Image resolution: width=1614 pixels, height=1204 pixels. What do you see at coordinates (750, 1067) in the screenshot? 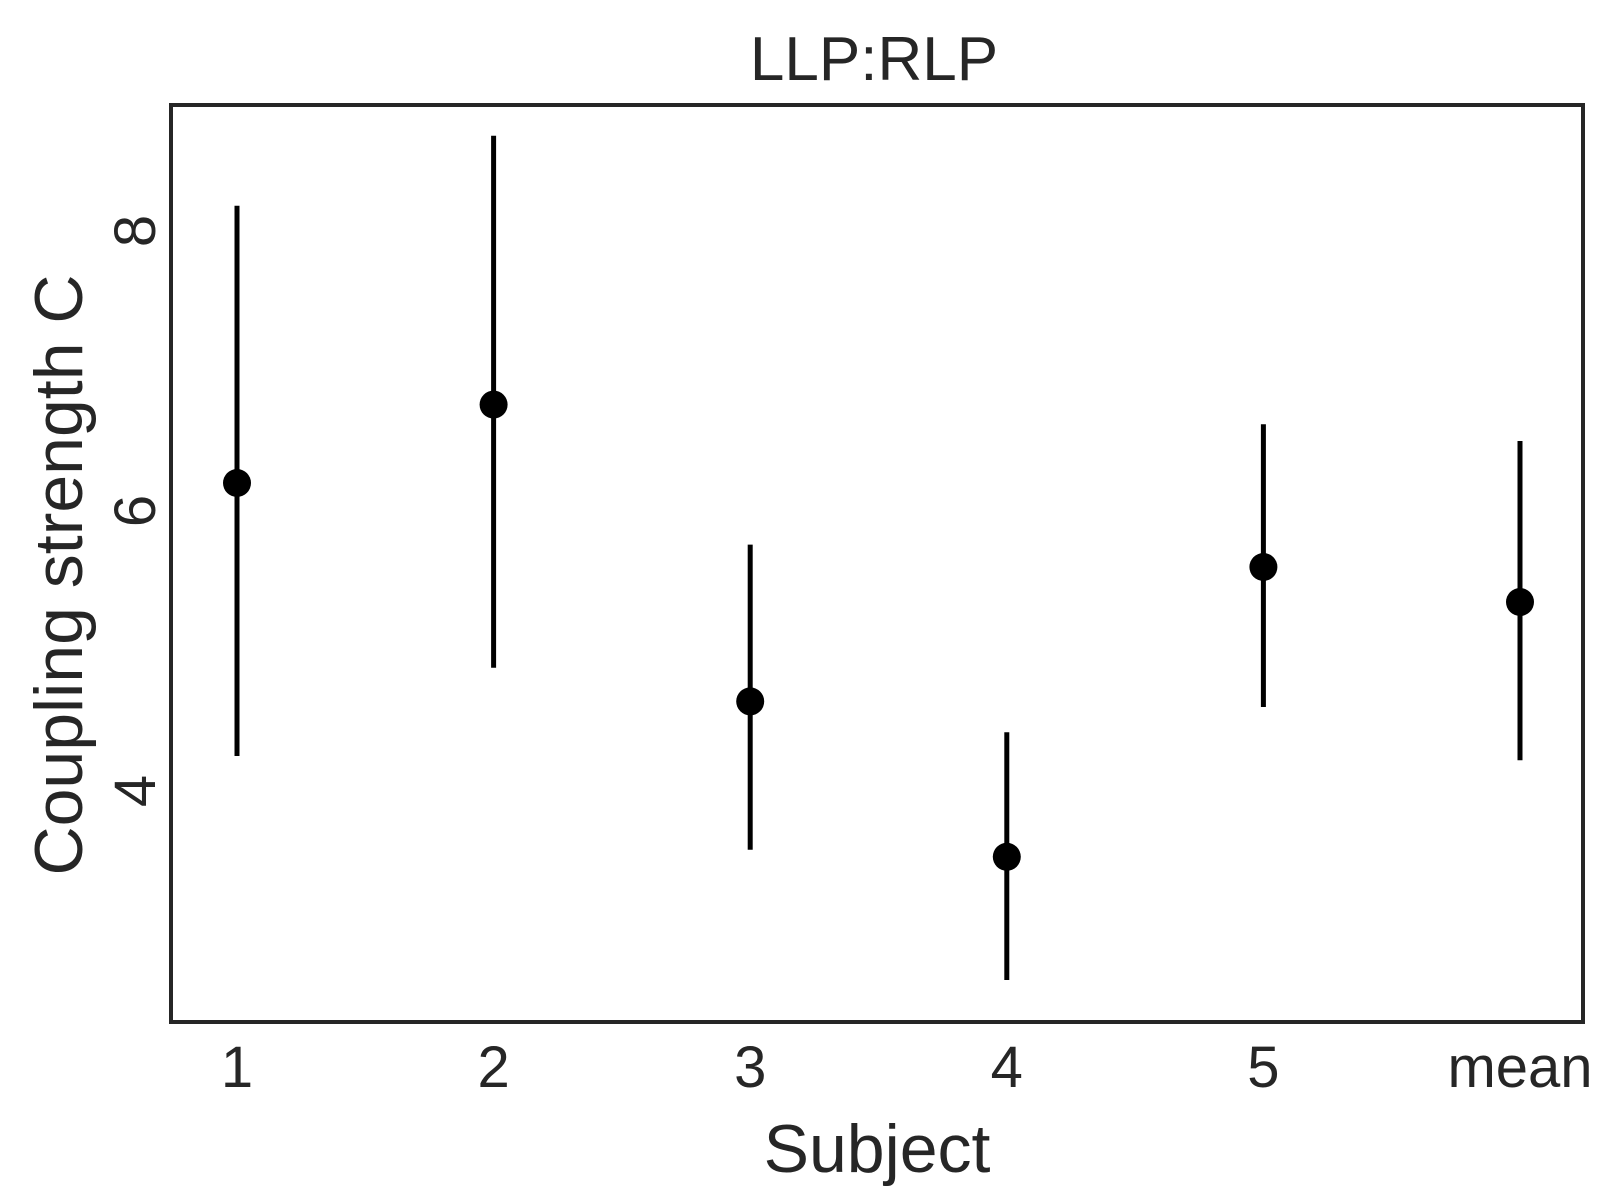
I see `x-tick-label-3: 3` at bounding box center [750, 1067].